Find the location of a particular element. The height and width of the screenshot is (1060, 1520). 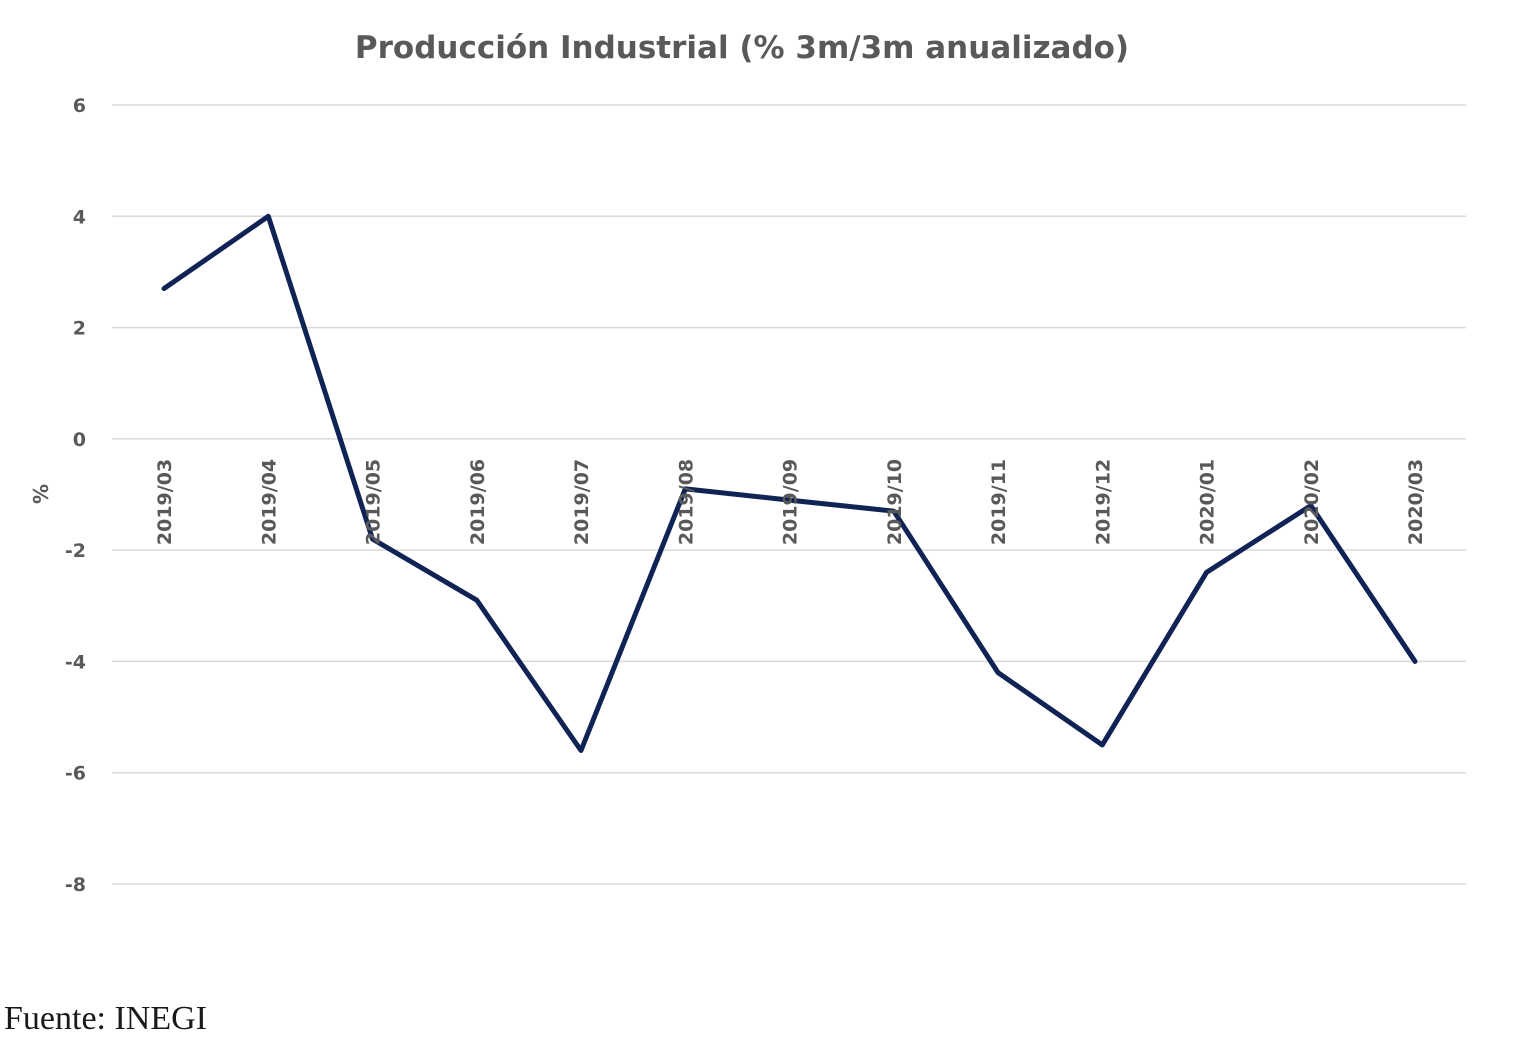

x-tick-label: 2019/12 is located at coordinates (1103, 502).